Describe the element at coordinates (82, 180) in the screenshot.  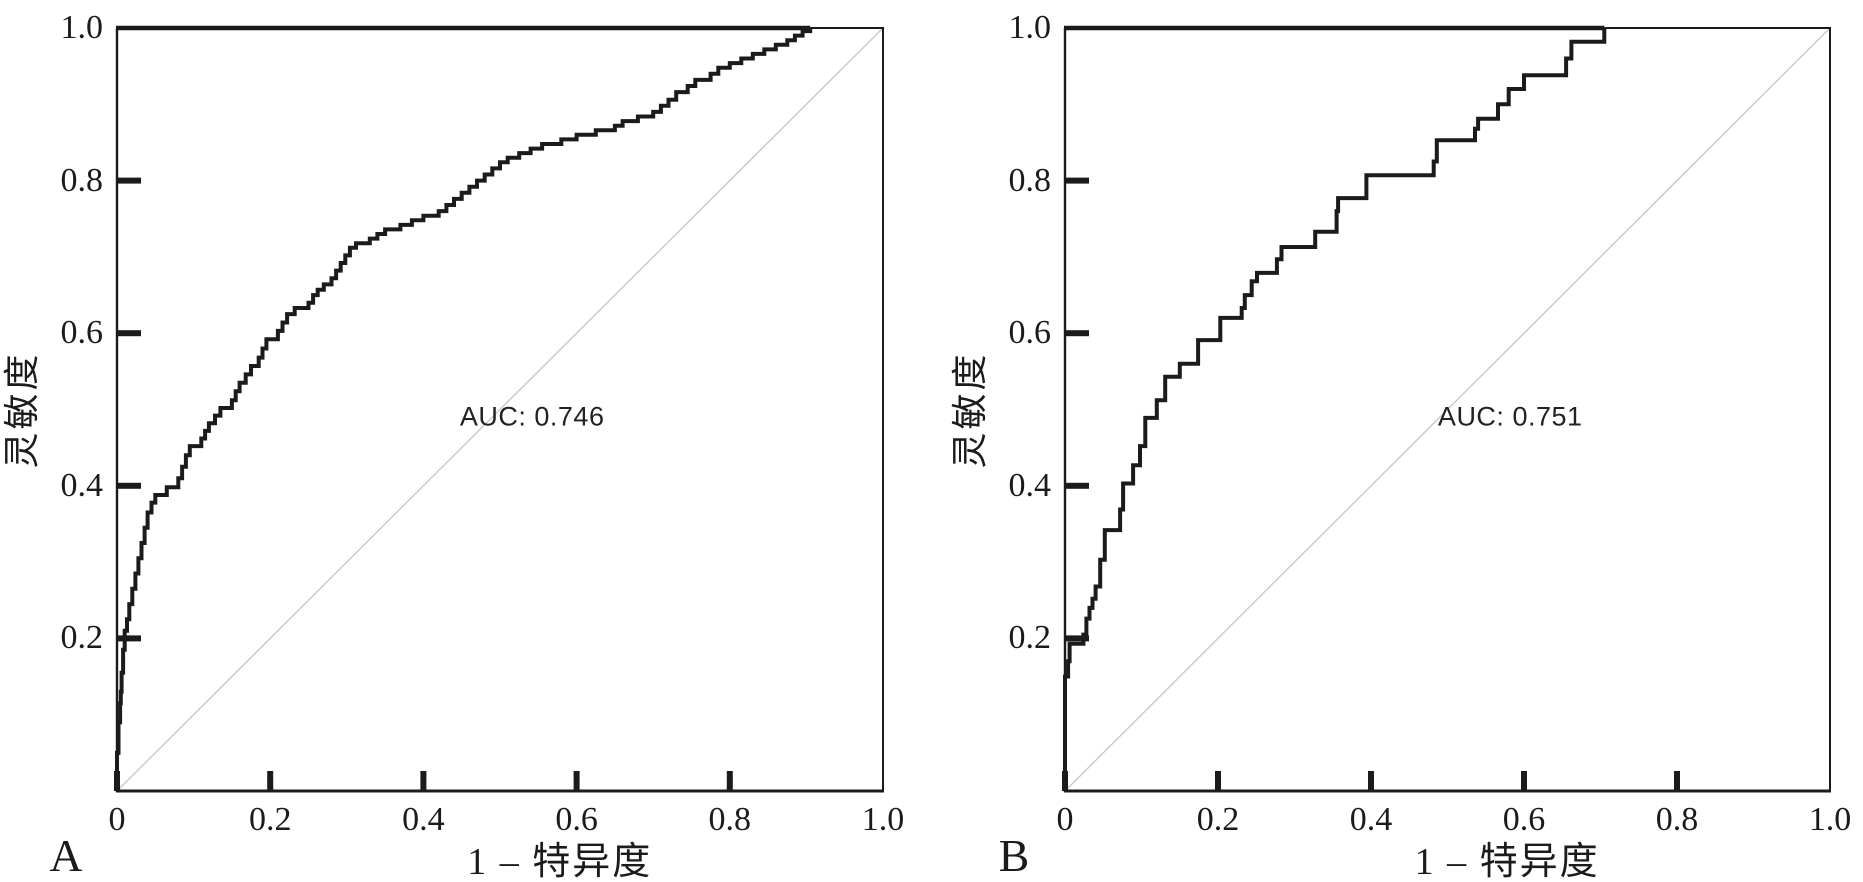
I see `y-tick-label-a: 0.8` at that location.